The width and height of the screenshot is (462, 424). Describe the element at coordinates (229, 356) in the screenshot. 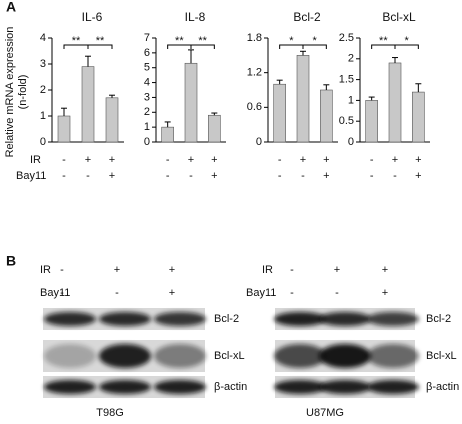

I see `band-label: Bcl-xL` at that location.